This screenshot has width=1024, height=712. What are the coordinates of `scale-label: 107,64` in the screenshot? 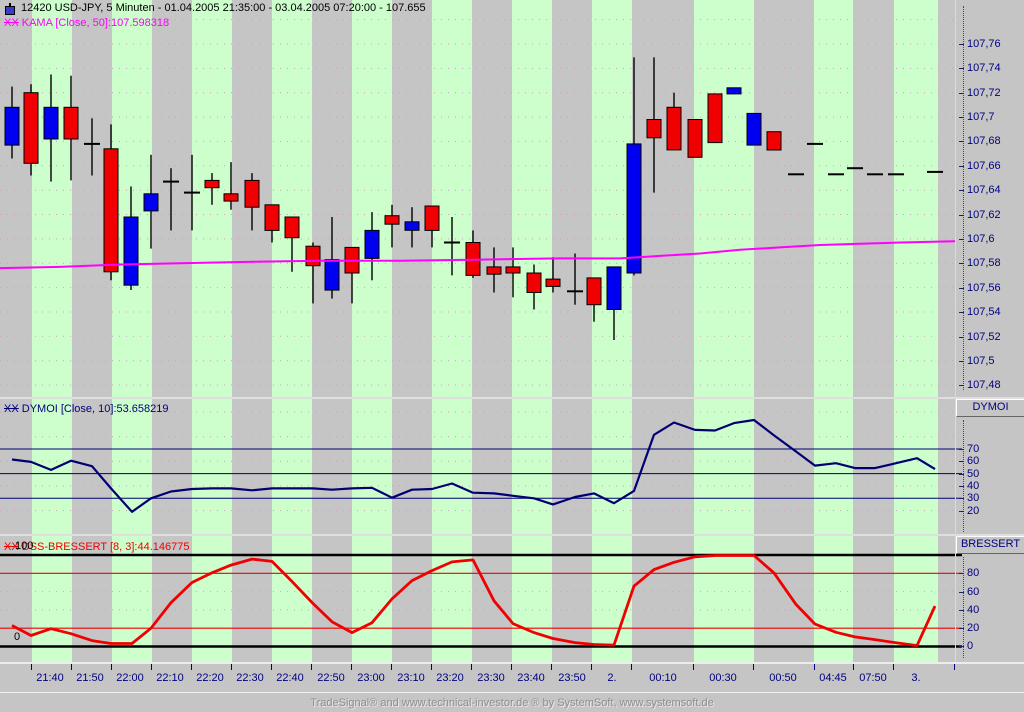 It's located at (984, 190).